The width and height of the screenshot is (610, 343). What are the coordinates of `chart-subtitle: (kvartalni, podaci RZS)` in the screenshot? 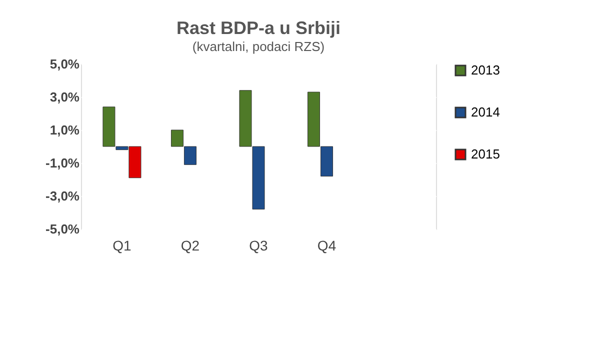 It's located at (258, 46).